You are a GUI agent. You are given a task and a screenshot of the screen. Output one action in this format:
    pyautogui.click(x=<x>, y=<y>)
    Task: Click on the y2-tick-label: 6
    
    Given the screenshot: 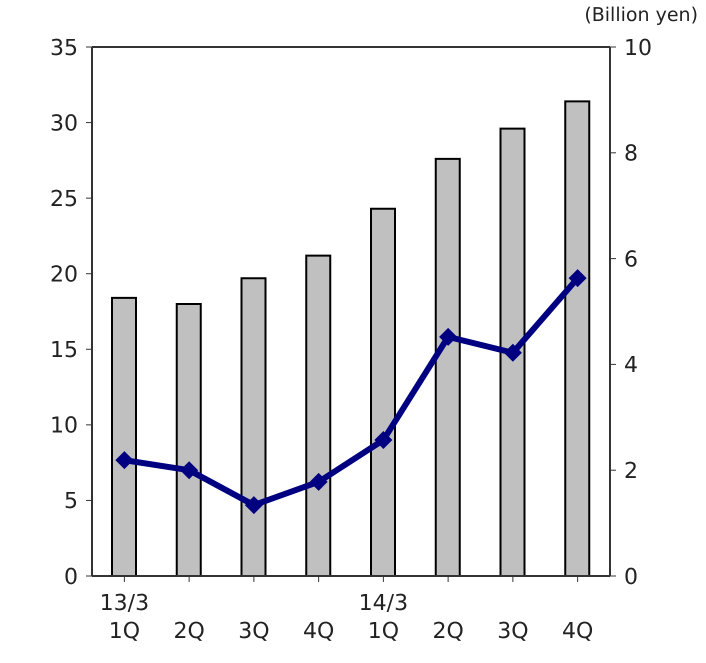 What is the action you would take?
    pyautogui.click(x=631, y=259)
    